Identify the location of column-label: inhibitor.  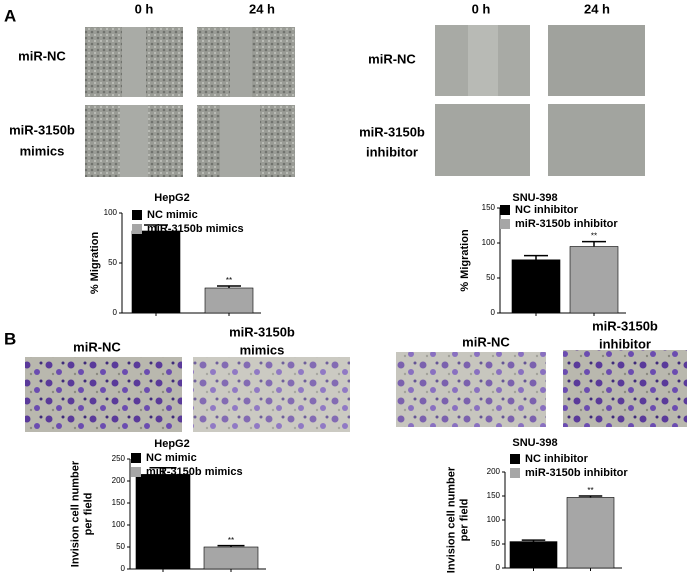
(625, 343).